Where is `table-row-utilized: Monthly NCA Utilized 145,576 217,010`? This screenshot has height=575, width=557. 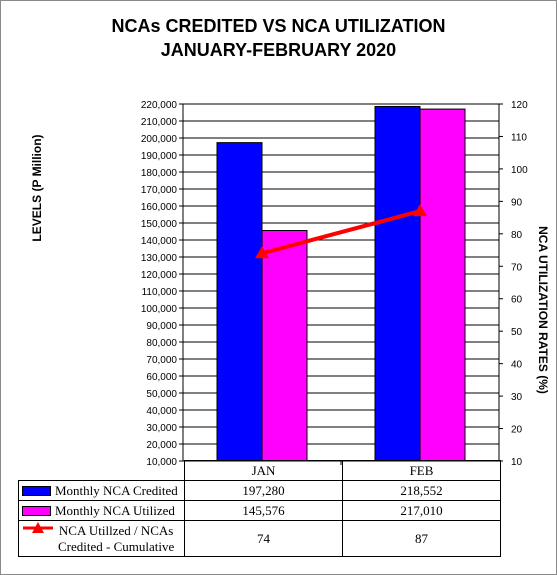
table-row-utilized: Monthly NCA Utilized 145,576 217,010 is located at coordinates (259, 510).